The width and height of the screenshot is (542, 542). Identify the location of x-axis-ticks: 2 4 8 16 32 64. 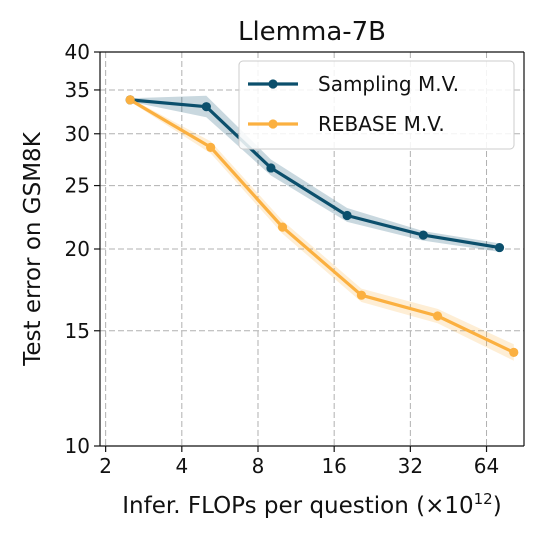
(299, 462).